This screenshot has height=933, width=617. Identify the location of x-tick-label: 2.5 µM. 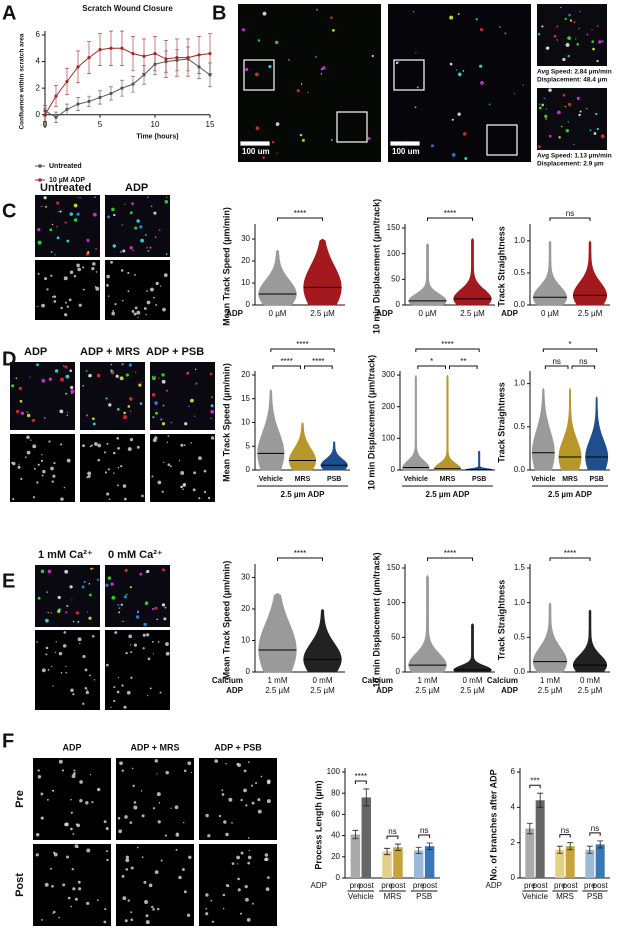
(277, 690).